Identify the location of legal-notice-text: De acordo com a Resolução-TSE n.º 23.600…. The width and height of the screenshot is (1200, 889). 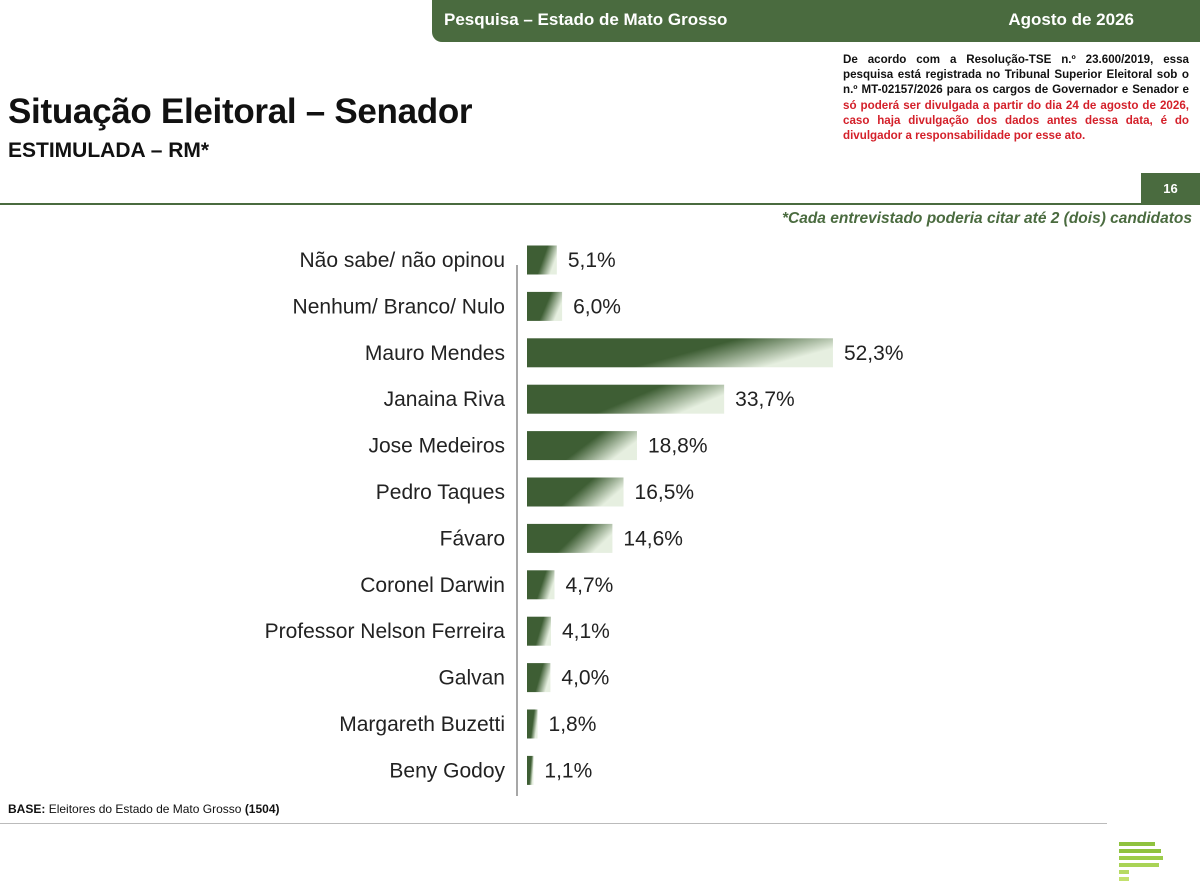
(1016, 75).